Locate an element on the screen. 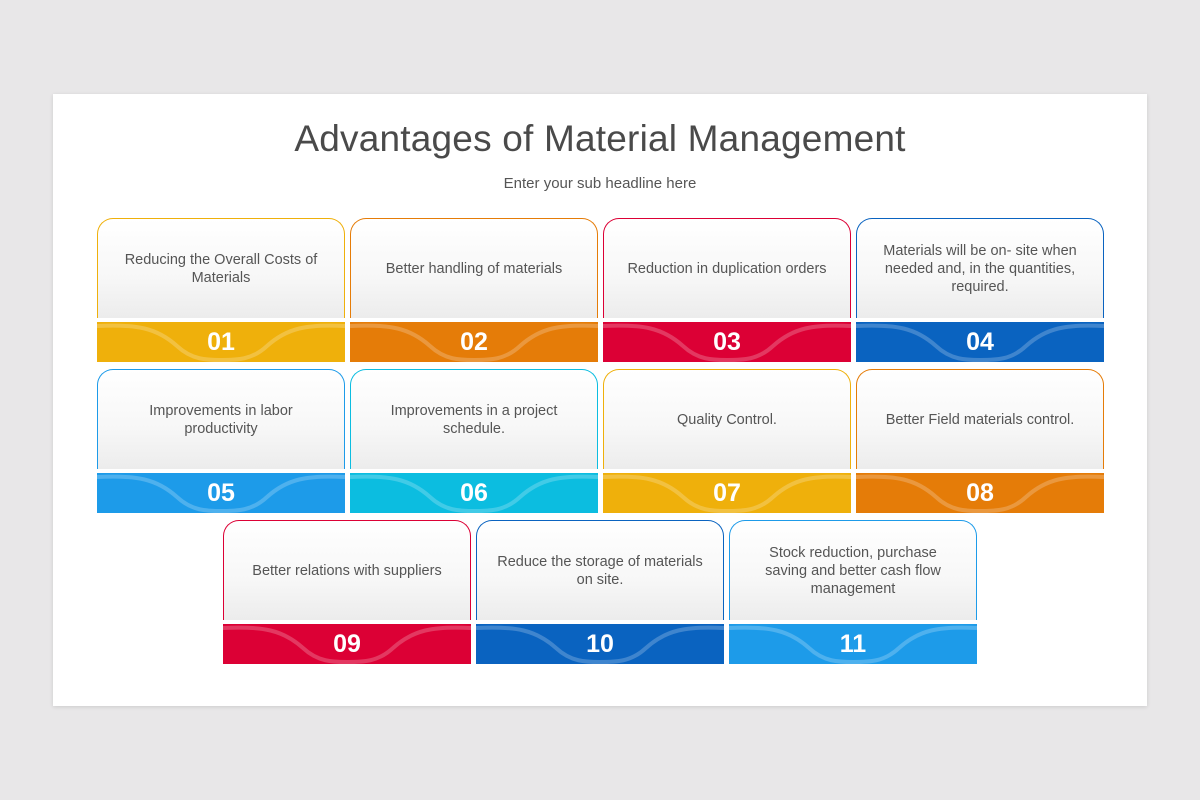  card-number-band: 02 is located at coordinates (474, 342).